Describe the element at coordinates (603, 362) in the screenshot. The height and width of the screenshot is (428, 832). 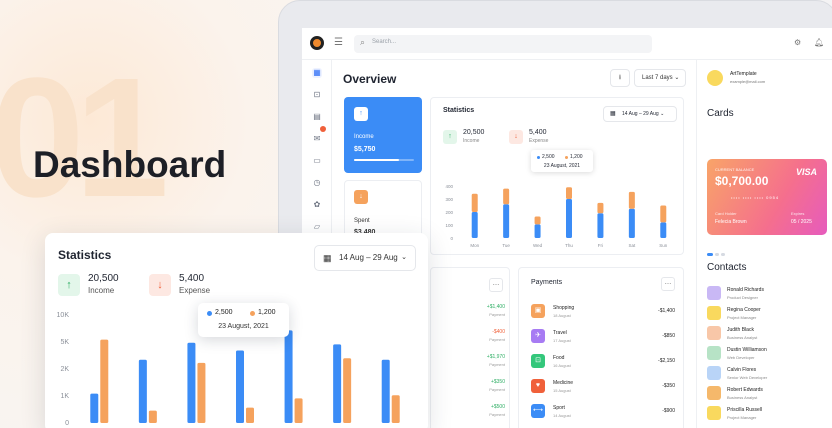
I see `payment-row: ⊡ Food 16 August -$2,150` at that location.